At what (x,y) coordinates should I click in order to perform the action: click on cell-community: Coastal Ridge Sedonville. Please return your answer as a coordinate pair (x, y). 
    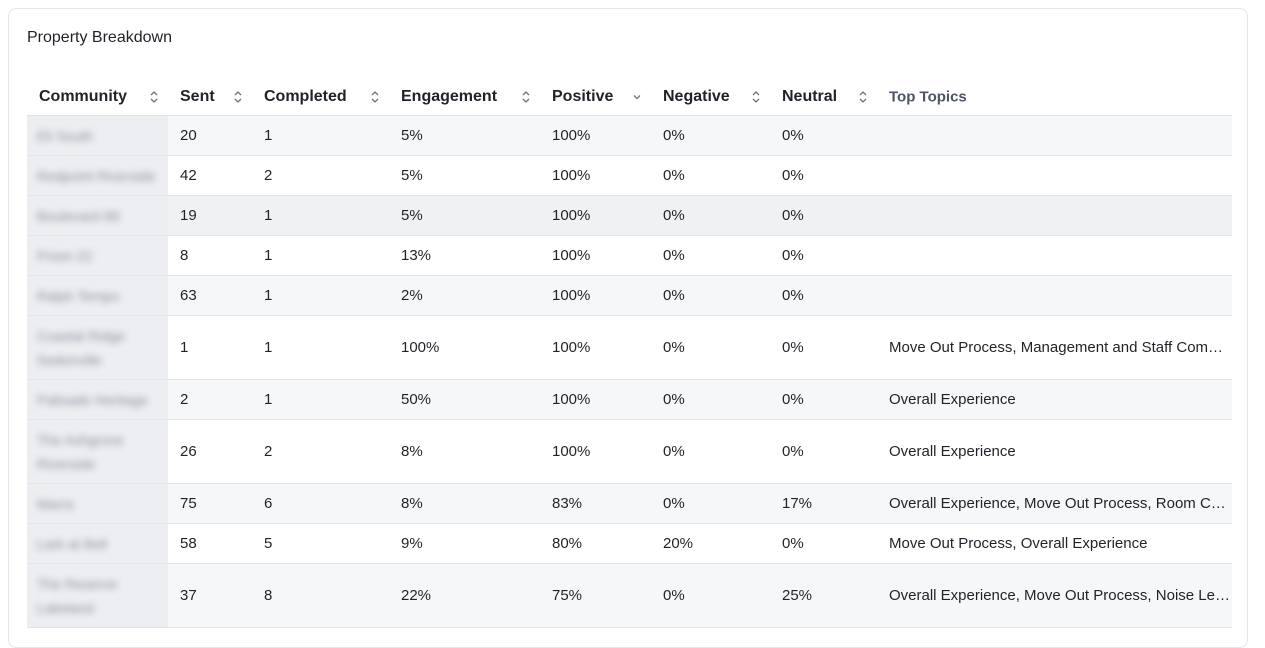
    Looking at the image, I should click on (97, 347).